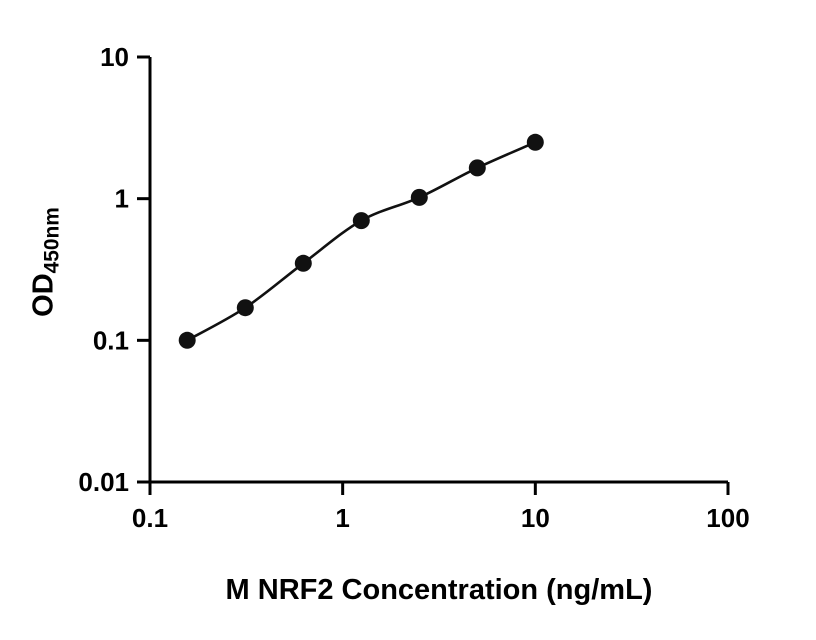 The height and width of the screenshot is (640, 816). I want to click on x-tick-label: 0.1, so click(150, 518).